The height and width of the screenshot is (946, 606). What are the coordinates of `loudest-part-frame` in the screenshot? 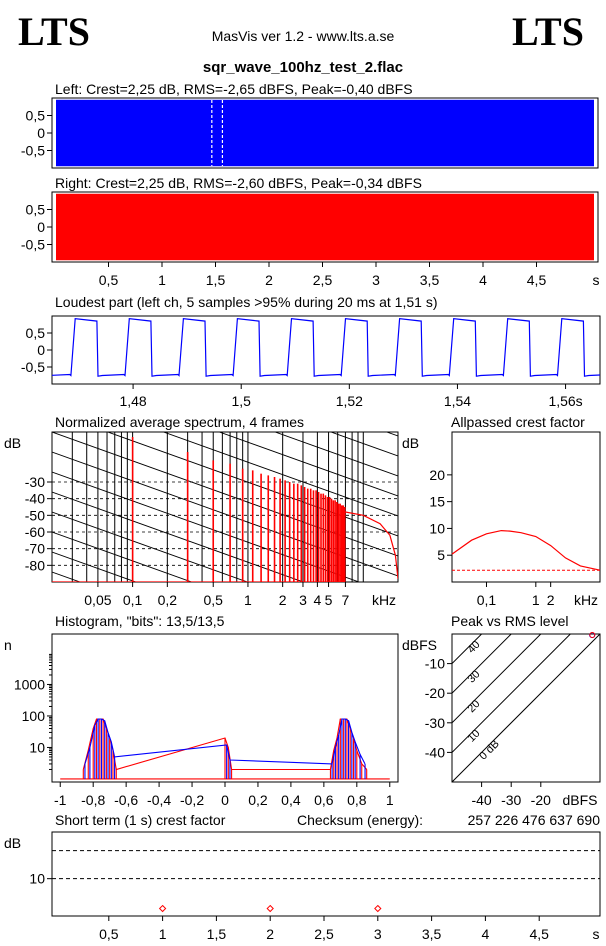 It's located at (326, 350).